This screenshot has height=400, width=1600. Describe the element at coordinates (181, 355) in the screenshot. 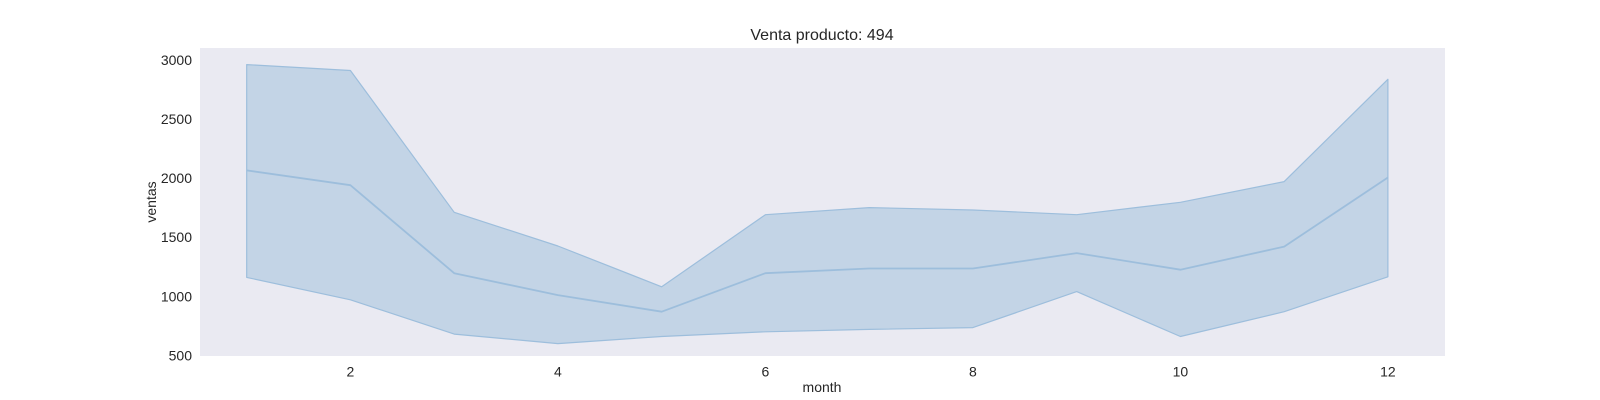

I see `y-tick-label: 500` at that location.